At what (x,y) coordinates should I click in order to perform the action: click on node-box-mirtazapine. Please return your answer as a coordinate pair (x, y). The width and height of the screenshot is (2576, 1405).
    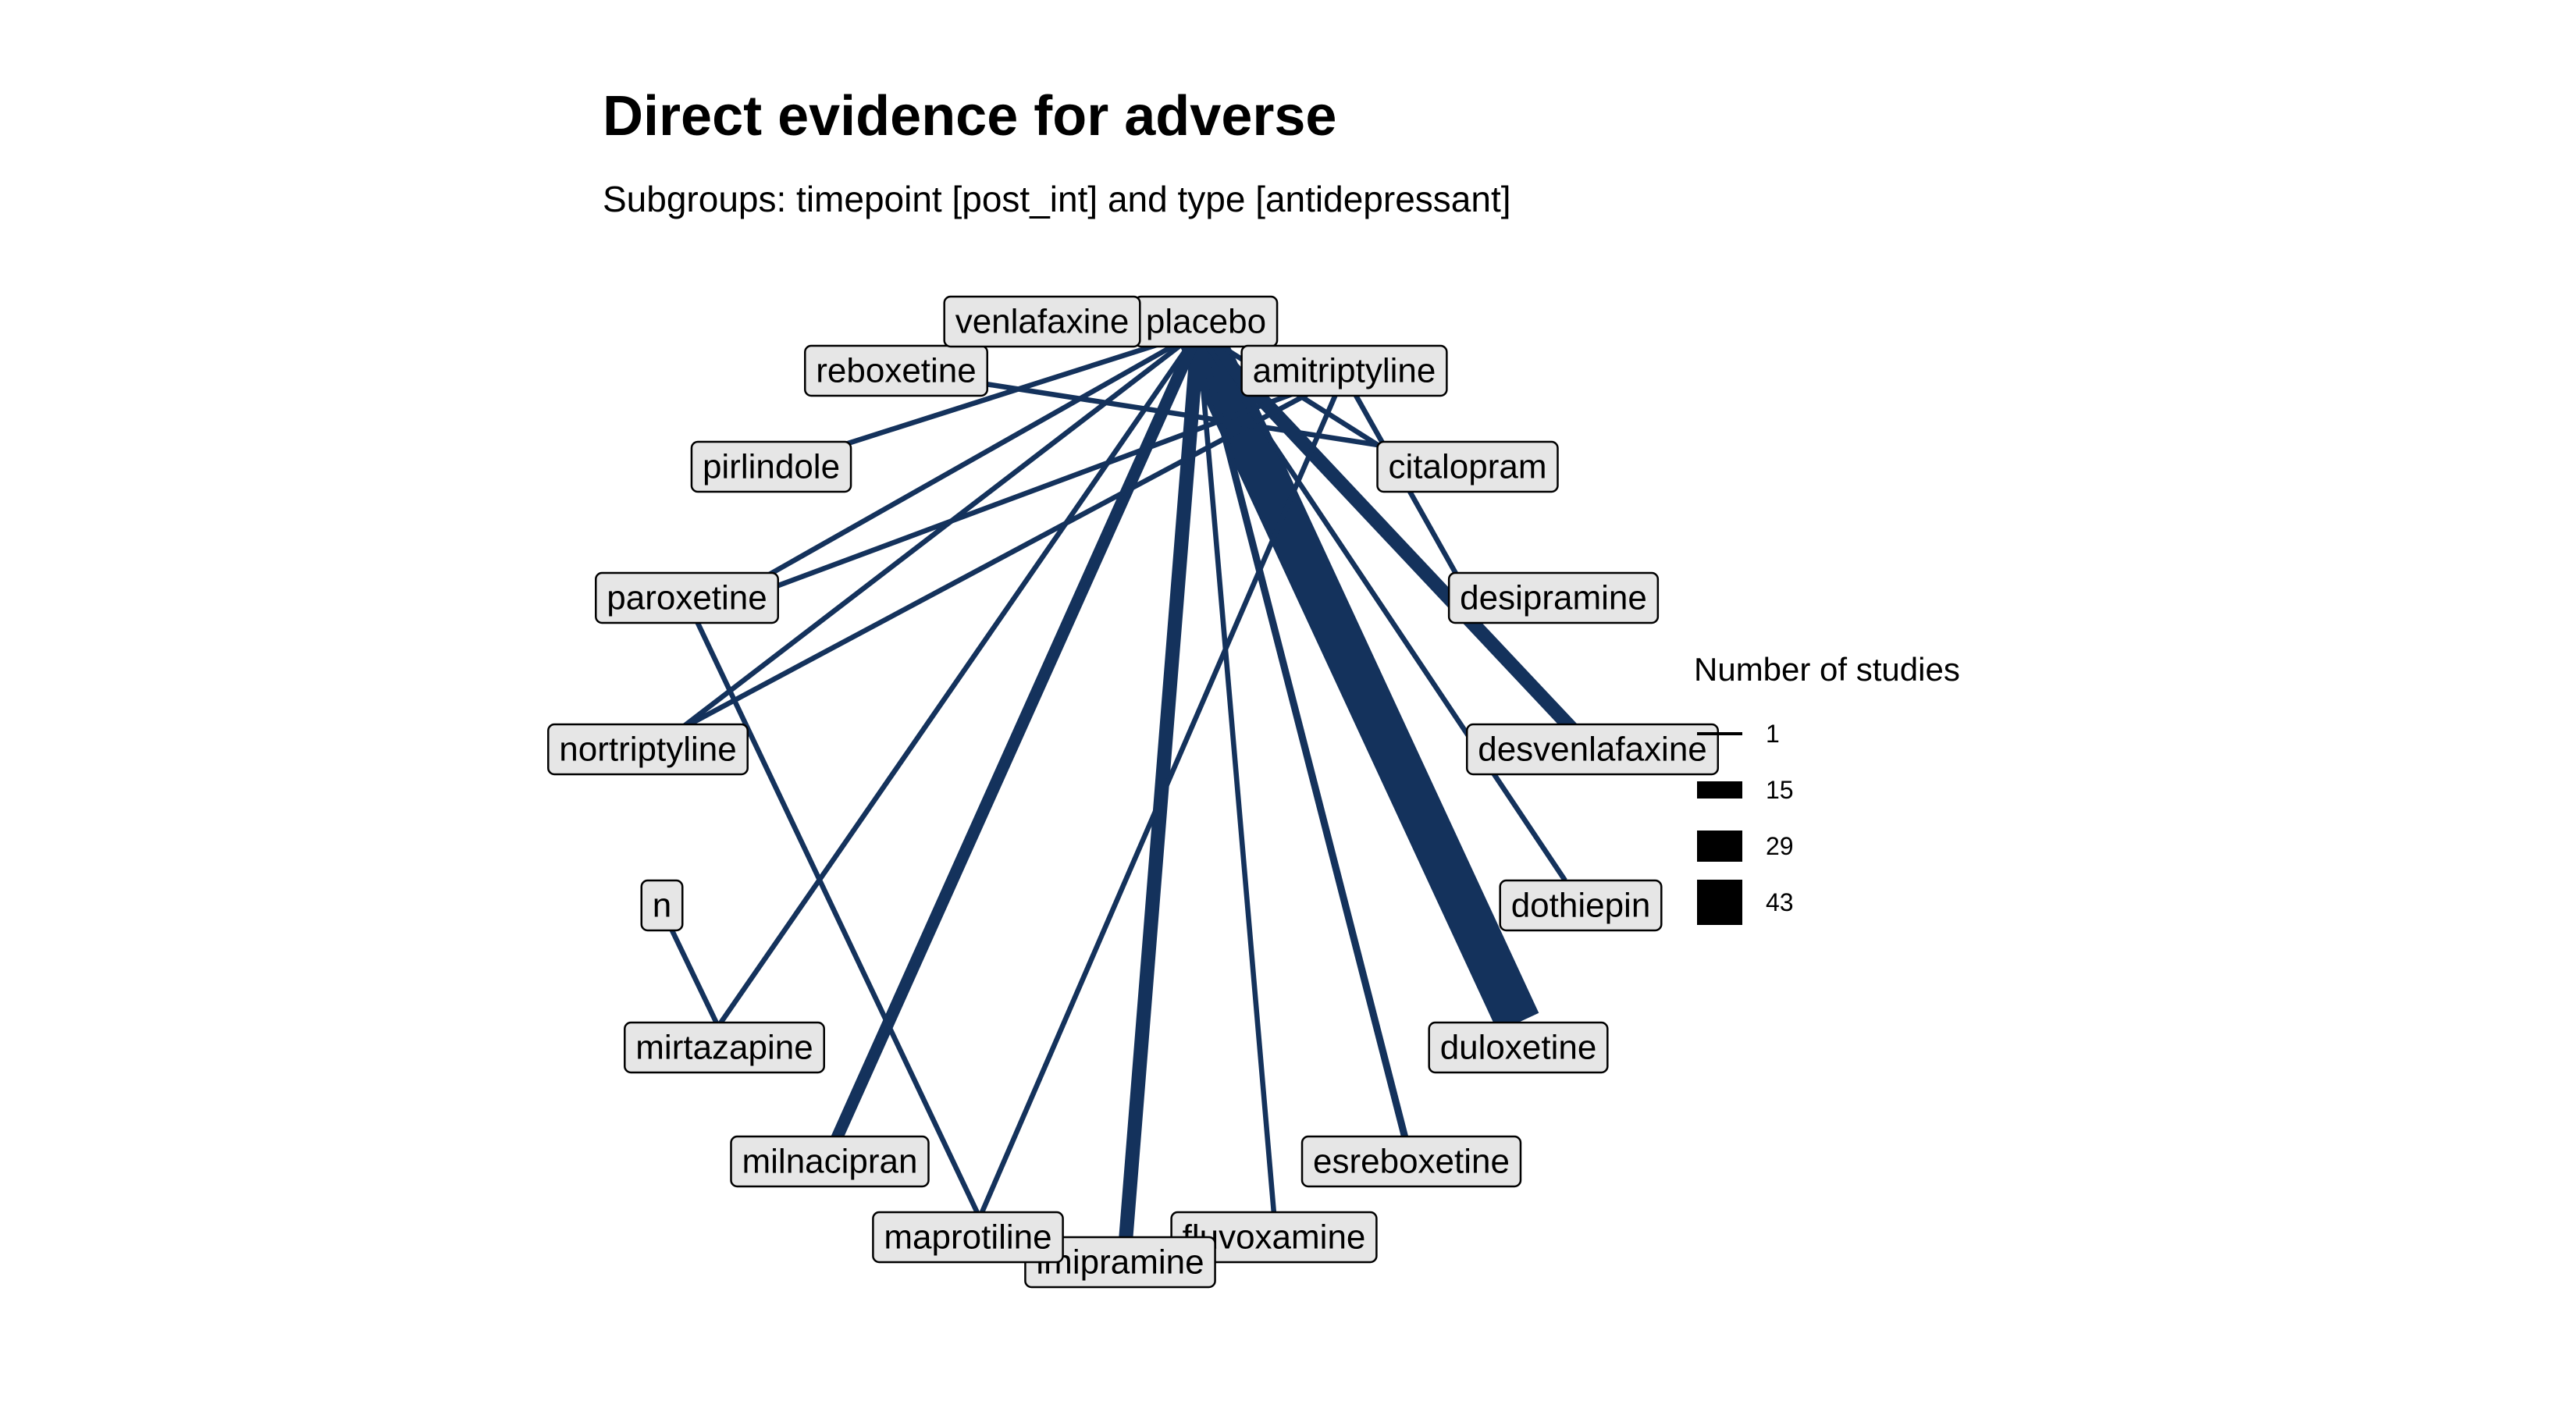
    Looking at the image, I should click on (724, 1047).